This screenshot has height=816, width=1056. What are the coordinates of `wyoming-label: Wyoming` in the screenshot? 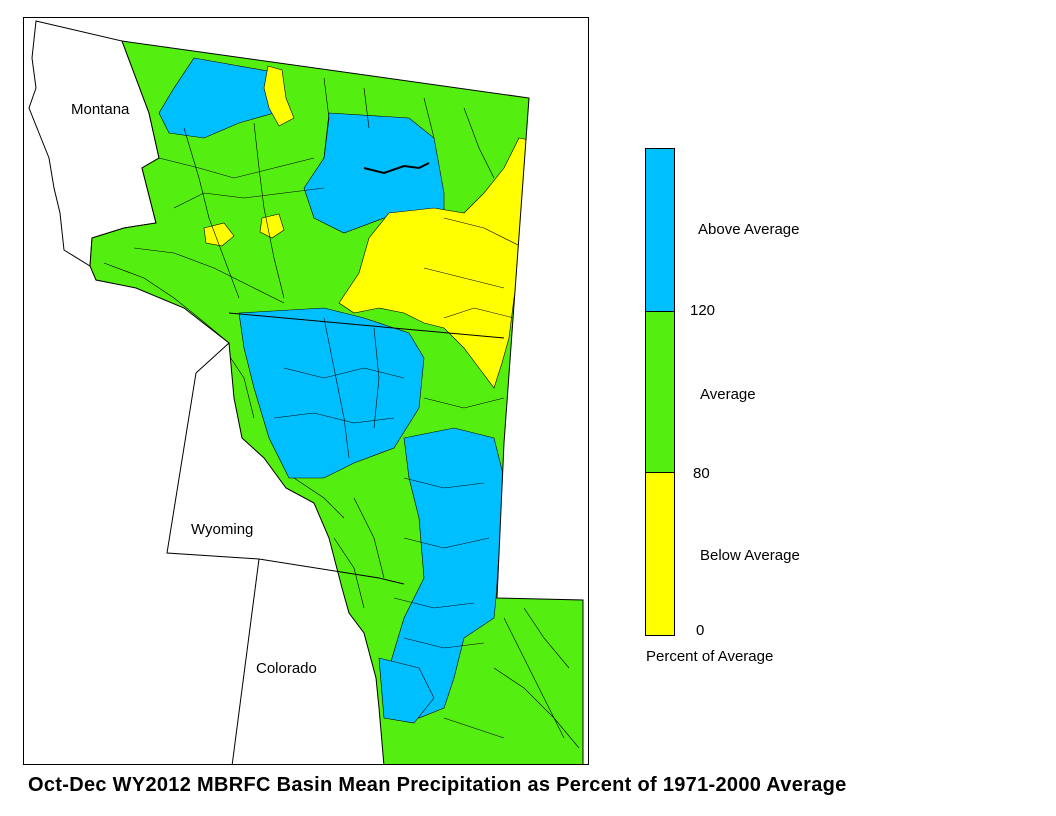 It's located at (222, 529).